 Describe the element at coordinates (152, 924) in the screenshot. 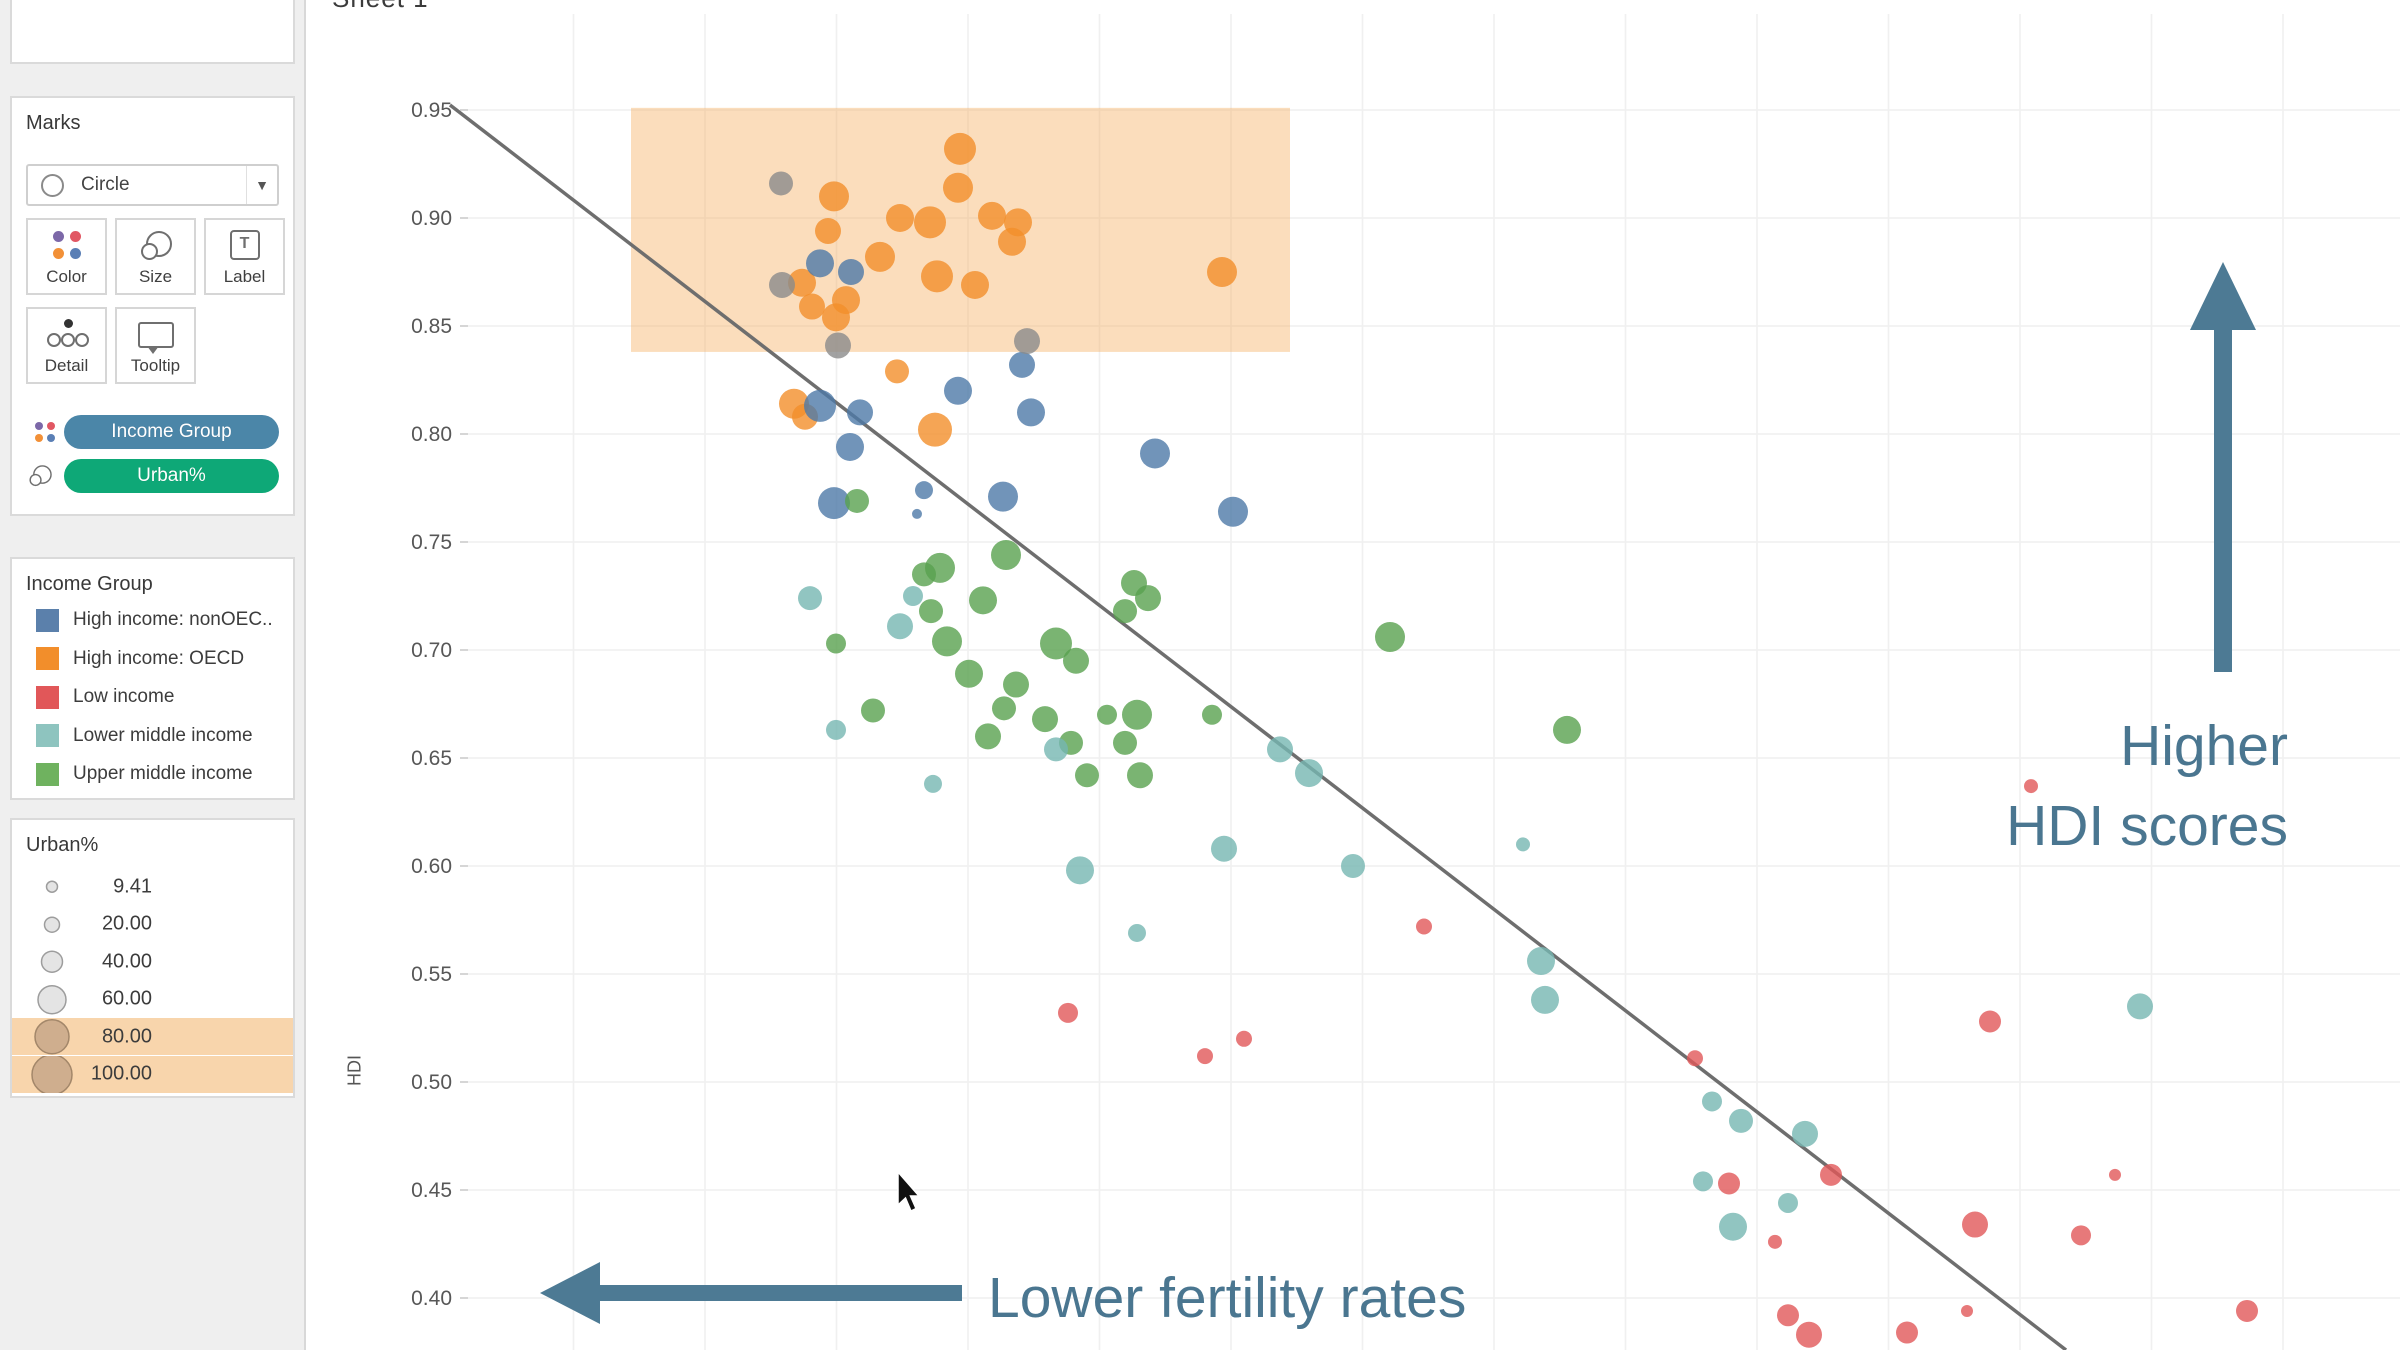

I see `size-legend-item: 20.00` at that location.